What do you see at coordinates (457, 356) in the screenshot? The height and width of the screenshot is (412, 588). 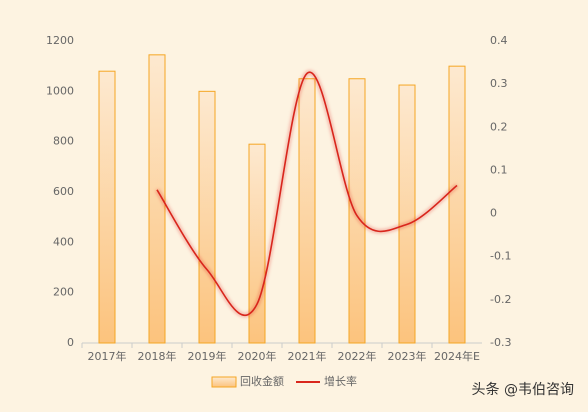 I see `x-tick-label: 2024年E` at bounding box center [457, 356].